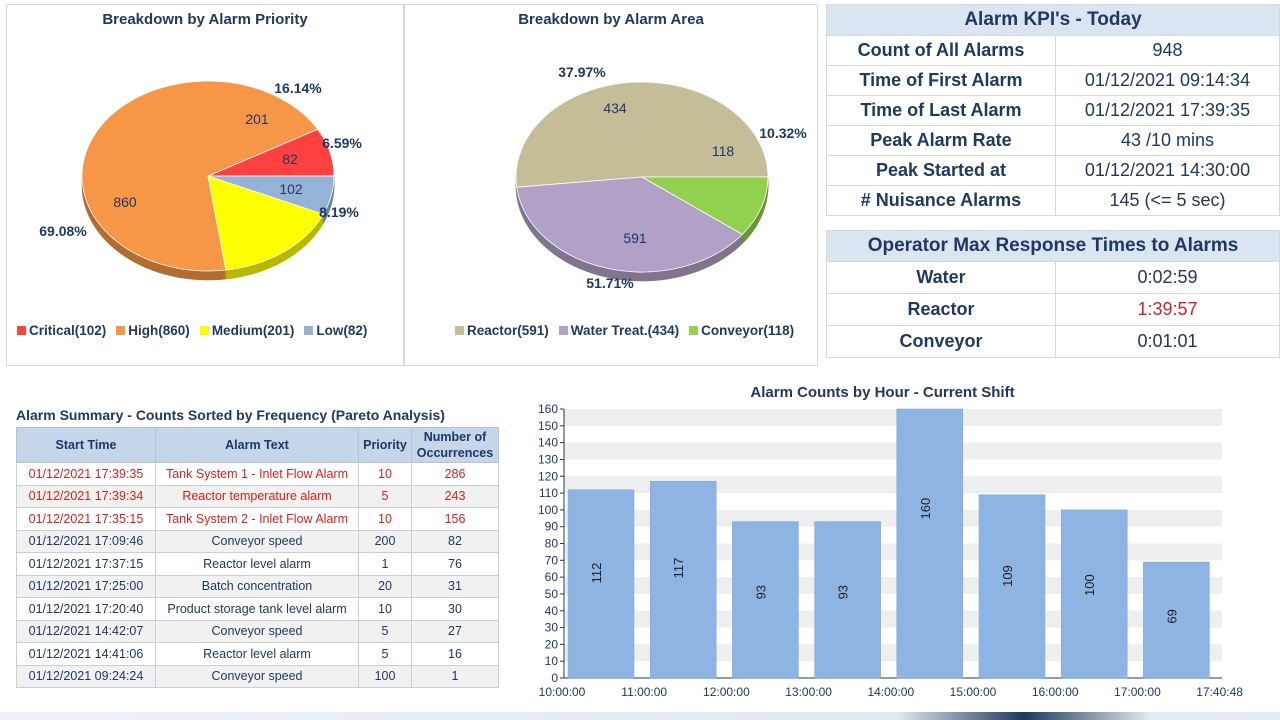 This screenshot has height=720, width=1280. What do you see at coordinates (1053, 80) in the screenshot?
I see `kpi-row: Time of First Alarm 01/12/2021 09:14:34` at bounding box center [1053, 80].